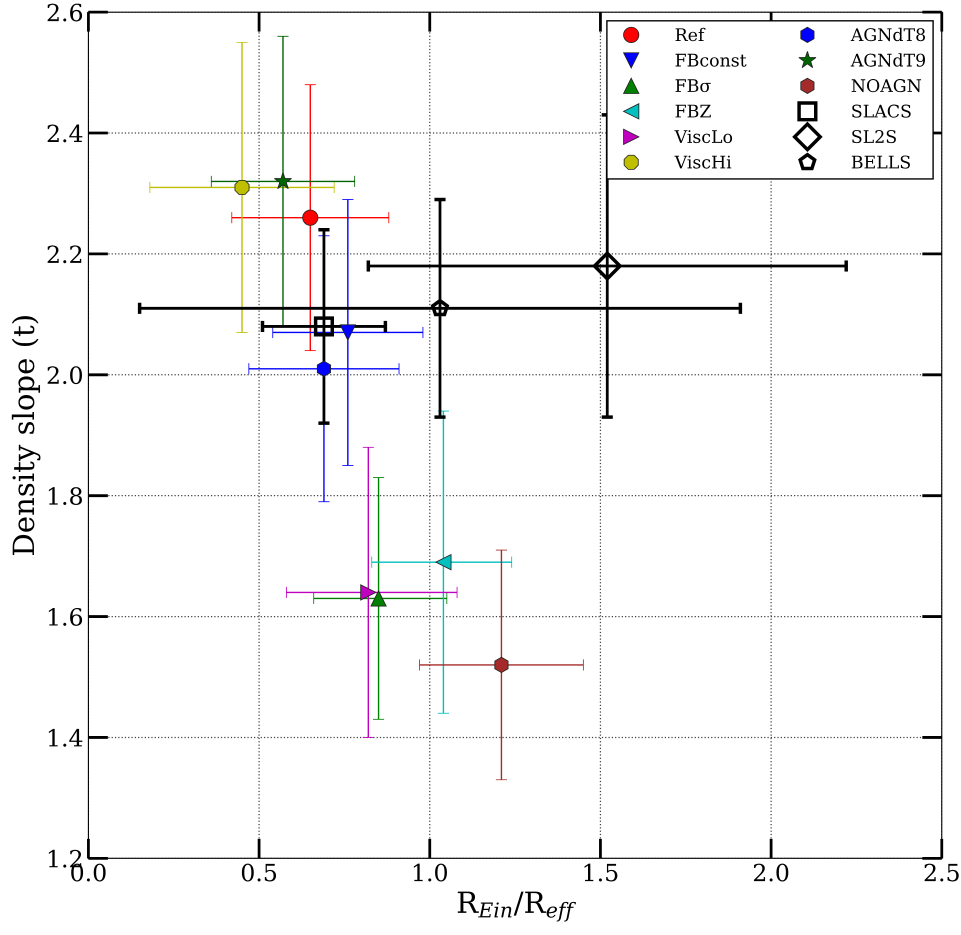 The width and height of the screenshot is (961, 935). What do you see at coordinates (941, 873) in the screenshot?
I see `x-tick-label: 2.5` at bounding box center [941, 873].